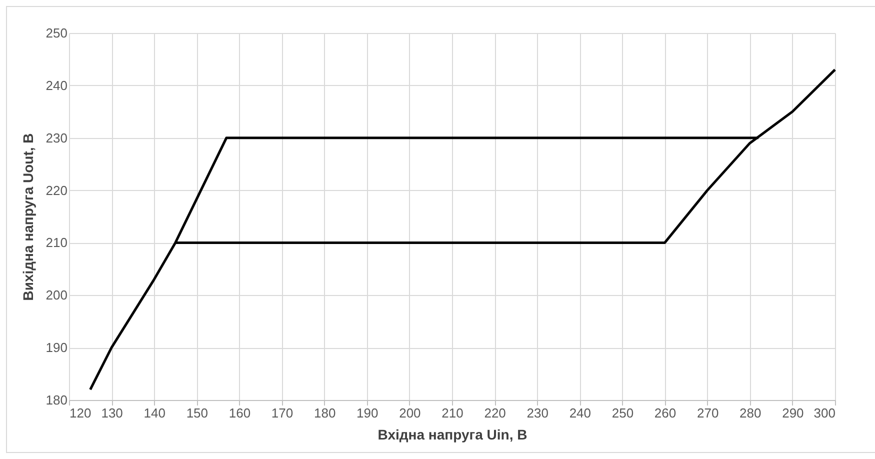 This screenshot has height=459, width=875. I want to click on x-tick-label: 290, so click(793, 413).